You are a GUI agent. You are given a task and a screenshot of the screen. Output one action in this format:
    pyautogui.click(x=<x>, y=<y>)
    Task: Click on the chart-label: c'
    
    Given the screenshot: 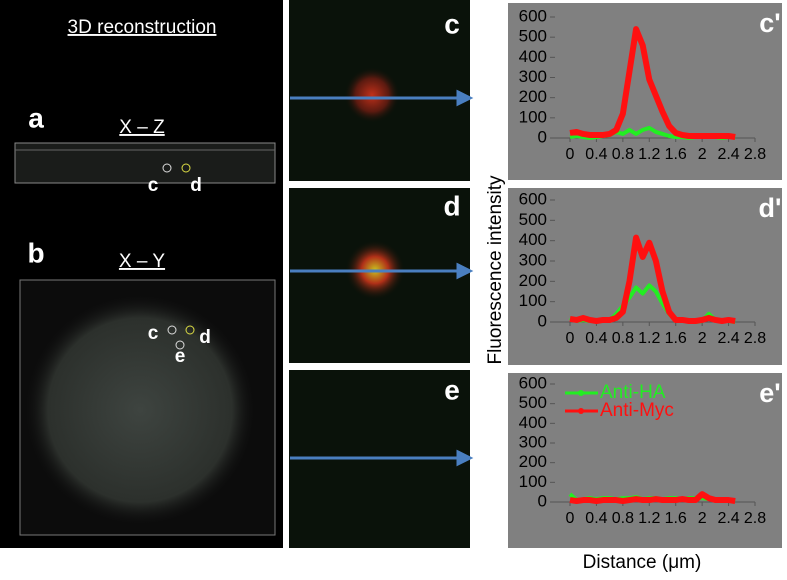 What is the action you would take?
    pyautogui.click(x=769, y=23)
    